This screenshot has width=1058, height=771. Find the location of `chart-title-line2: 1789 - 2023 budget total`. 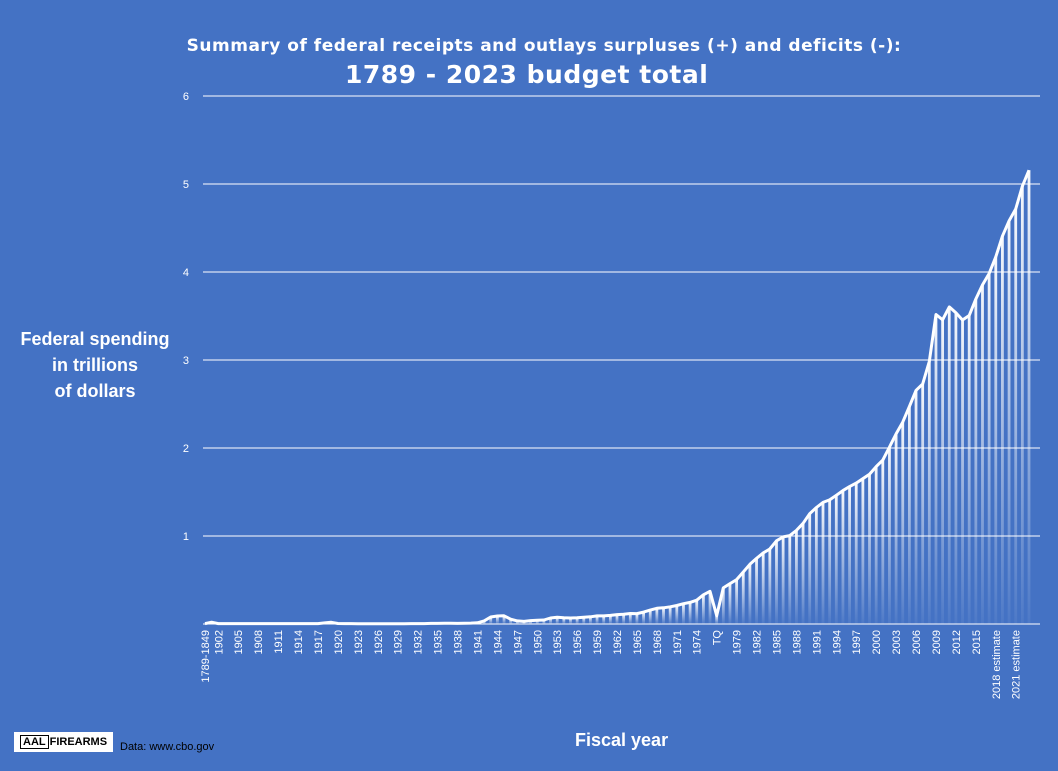

chart-title-line2: 1789 - 2023 budget total is located at coordinates (527, 74).